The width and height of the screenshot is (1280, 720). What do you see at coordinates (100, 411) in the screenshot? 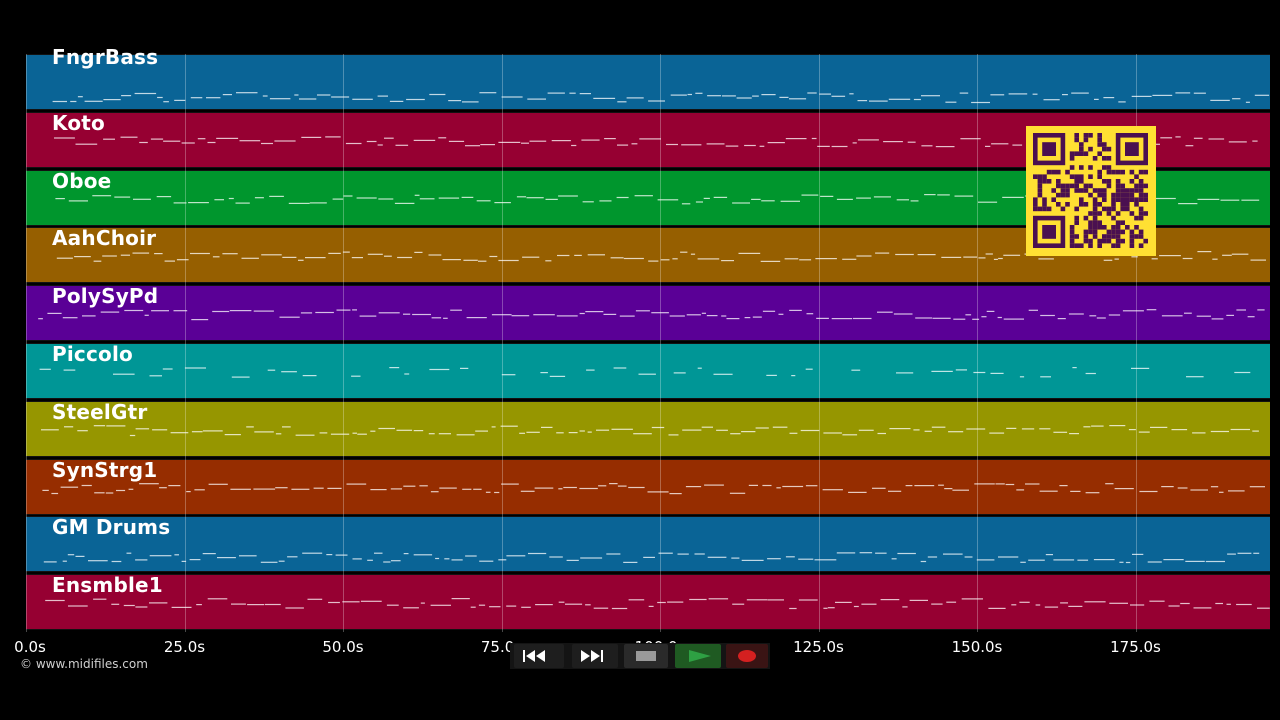
I see `track-label: SteelGtr` at bounding box center [100, 411].